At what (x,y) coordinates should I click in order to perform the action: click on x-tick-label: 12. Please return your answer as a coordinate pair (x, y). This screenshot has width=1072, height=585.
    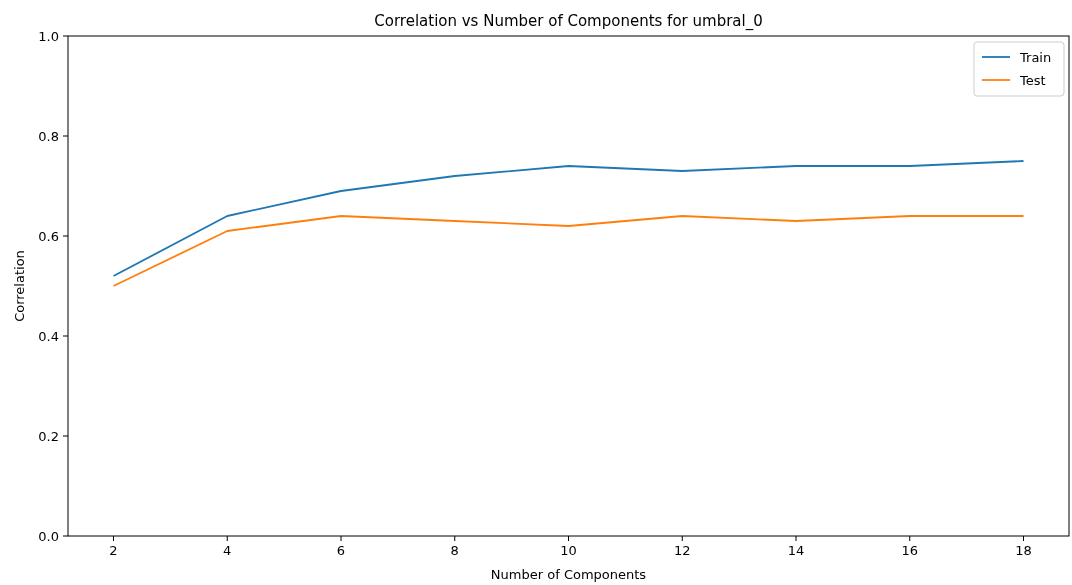
    Looking at the image, I should click on (682, 550).